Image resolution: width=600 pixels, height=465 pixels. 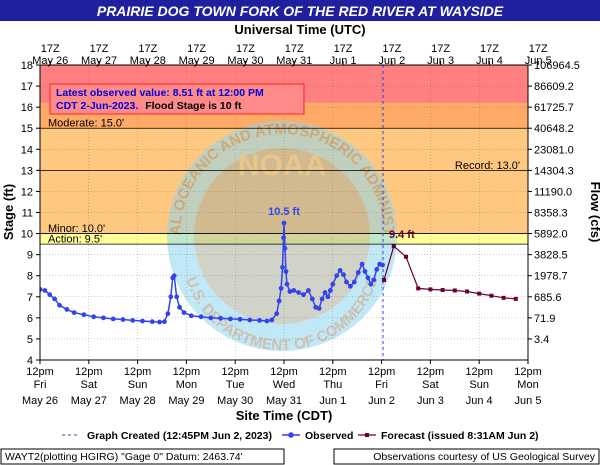 I want to click on x-tick-date: Jun 3, so click(x=430, y=401).